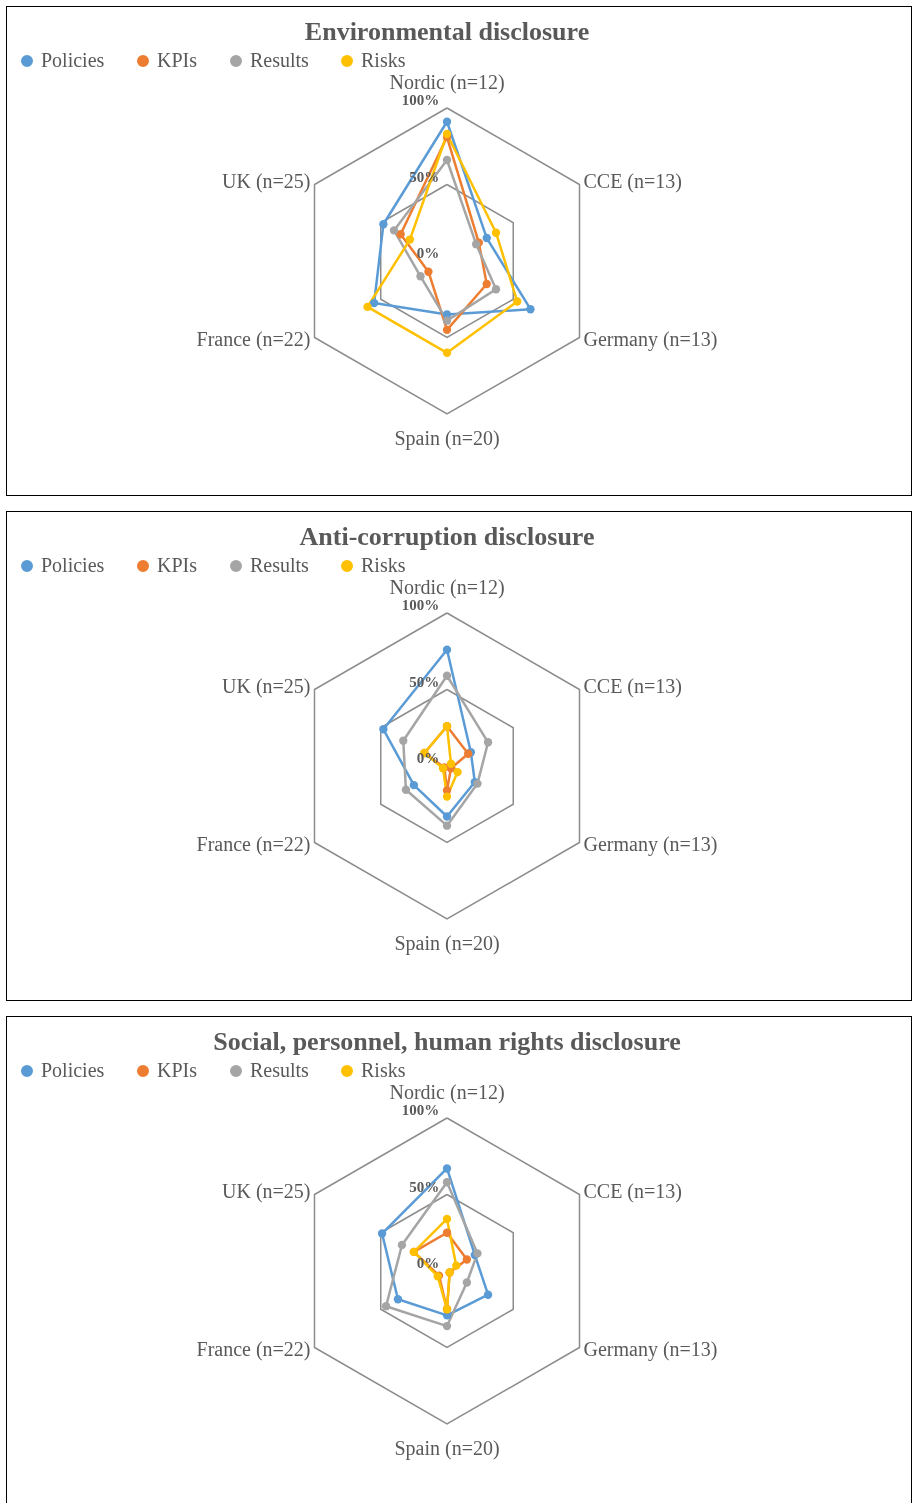  Describe the element at coordinates (447, 536) in the screenshot. I see `chart-title: Anti-corruption disclosure` at that location.